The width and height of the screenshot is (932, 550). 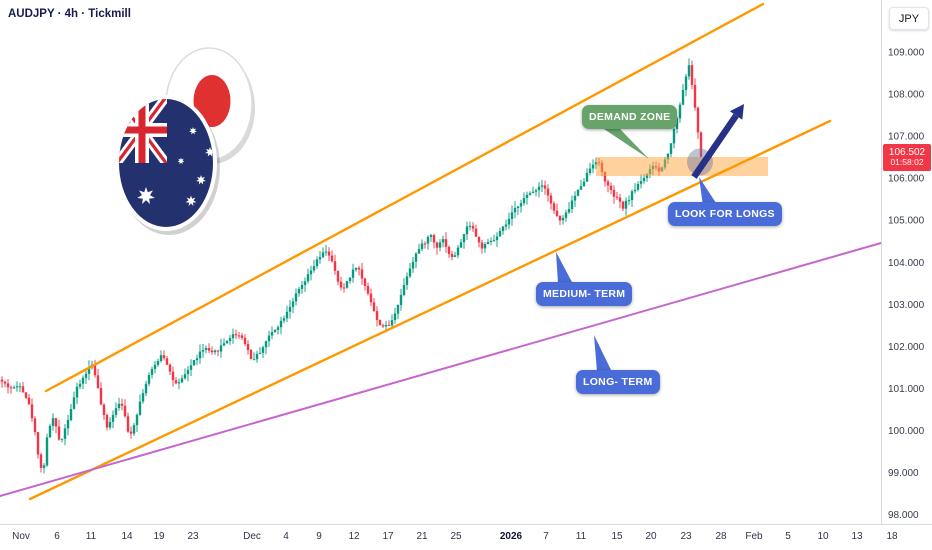 I want to click on svg-text: 28, so click(x=721, y=536).